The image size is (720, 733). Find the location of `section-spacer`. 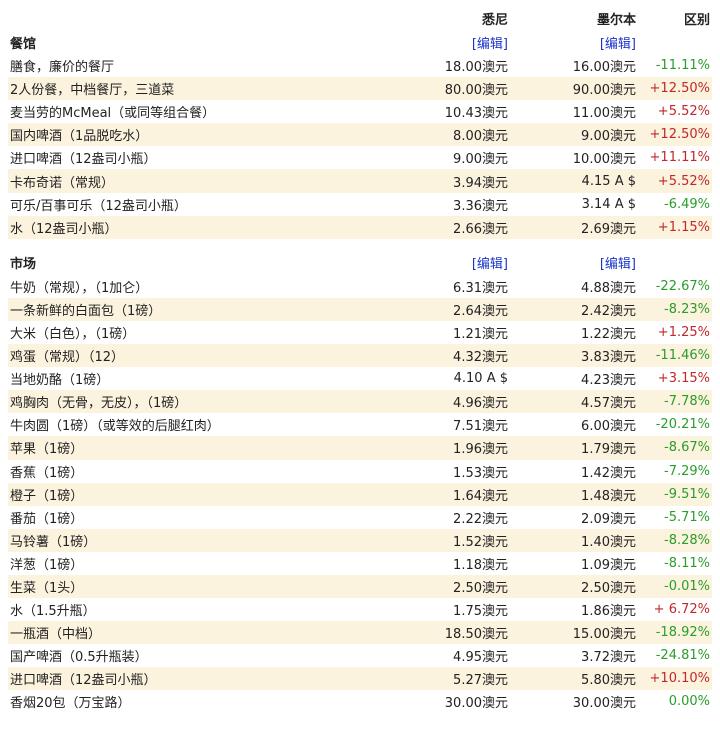

section-spacer is located at coordinates (360, 245).